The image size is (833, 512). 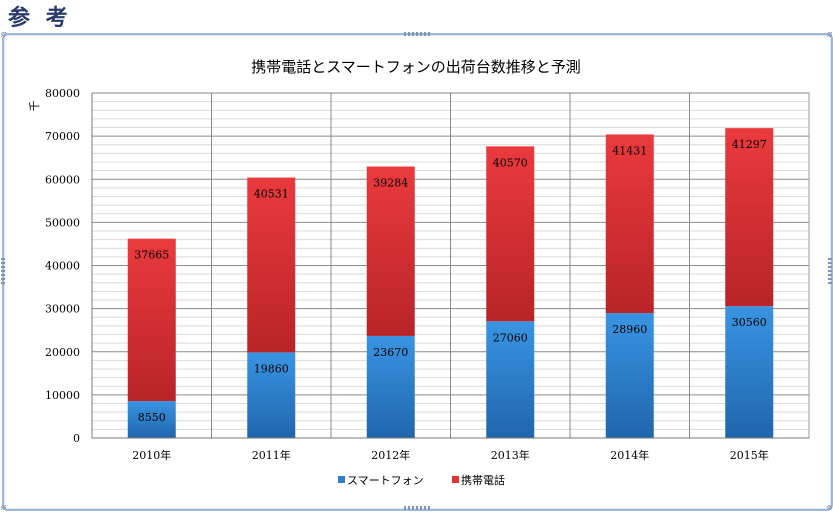 What do you see at coordinates (62, 266) in the screenshot?
I see `y-tick-label: 40000` at bounding box center [62, 266].